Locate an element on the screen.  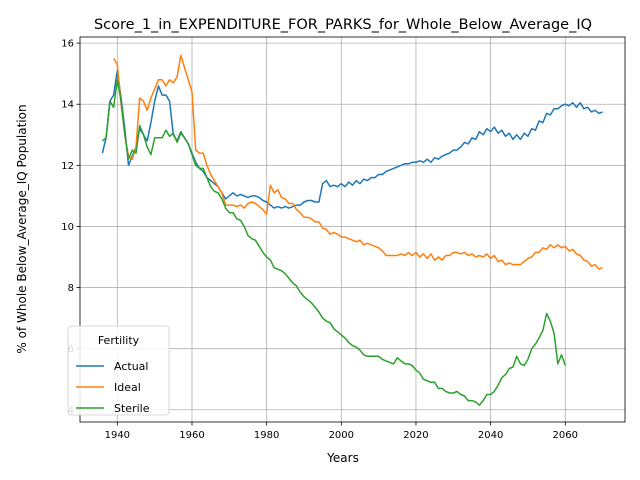
y-tick-label: 16 is located at coordinates (67, 44).